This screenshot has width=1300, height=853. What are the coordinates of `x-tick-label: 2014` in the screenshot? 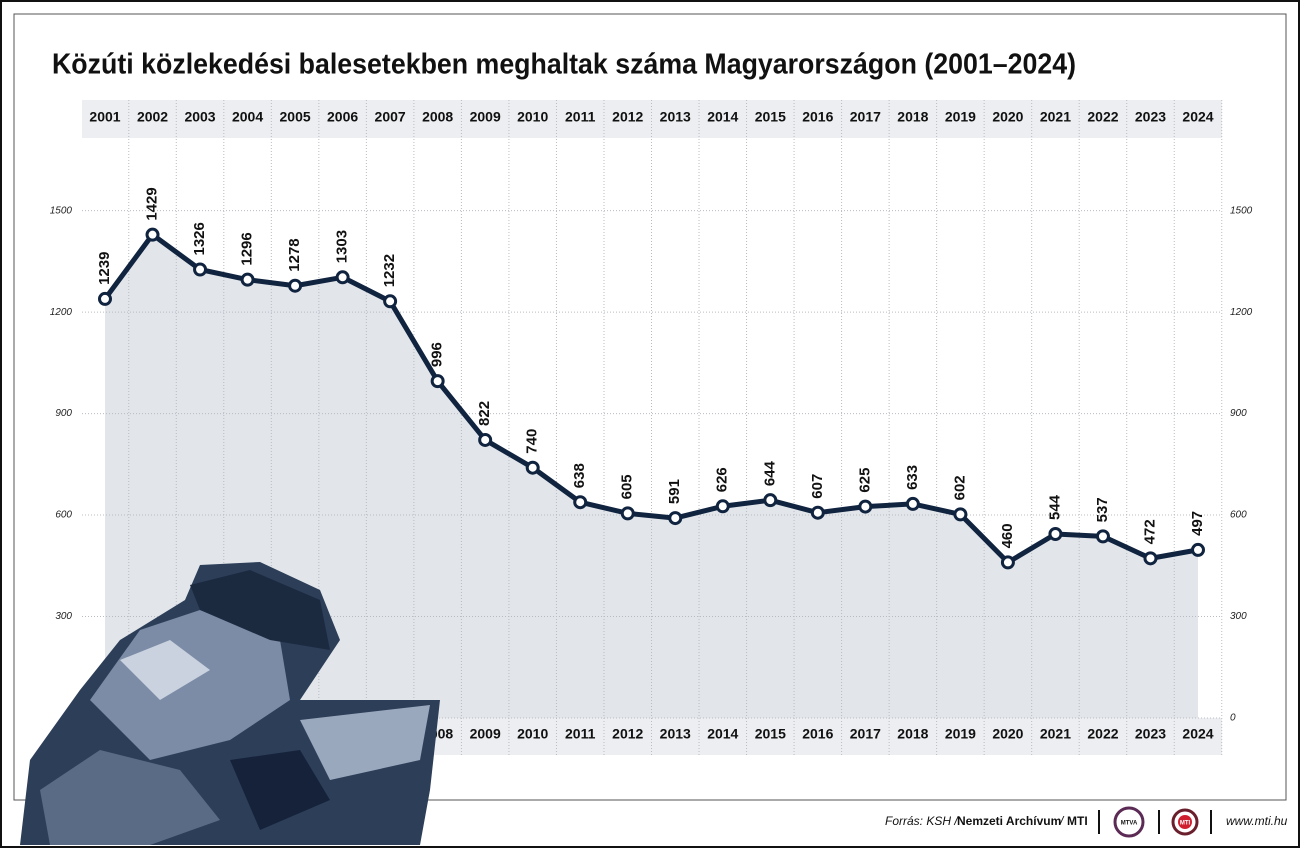 It's located at (722, 734).